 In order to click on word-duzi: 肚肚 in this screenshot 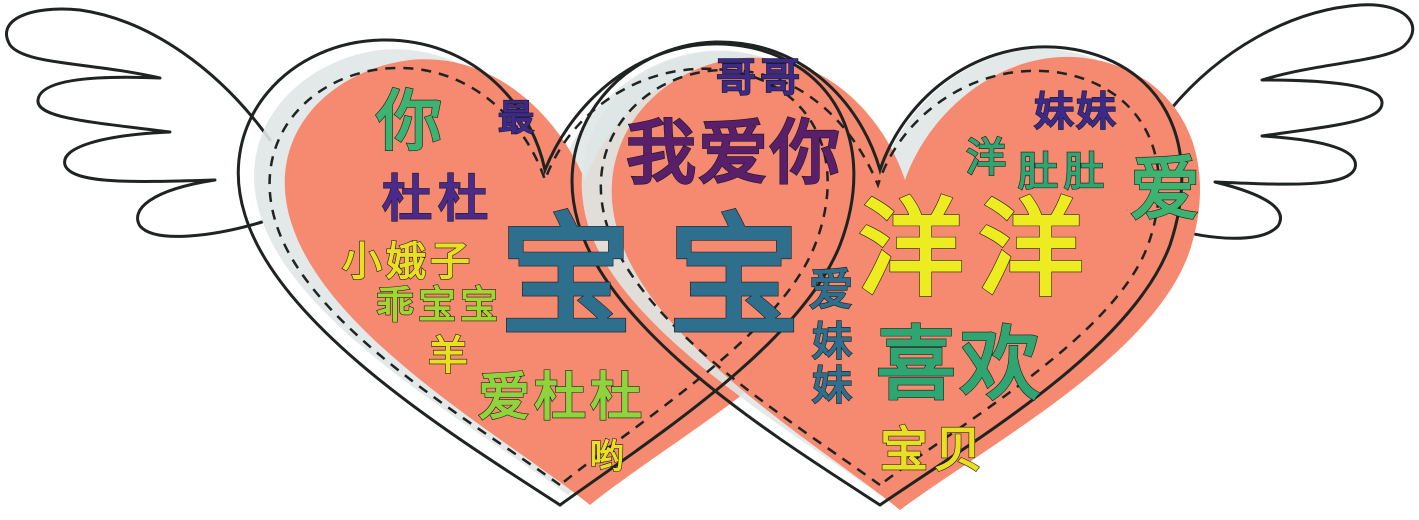, I will do `click(1063, 171)`.